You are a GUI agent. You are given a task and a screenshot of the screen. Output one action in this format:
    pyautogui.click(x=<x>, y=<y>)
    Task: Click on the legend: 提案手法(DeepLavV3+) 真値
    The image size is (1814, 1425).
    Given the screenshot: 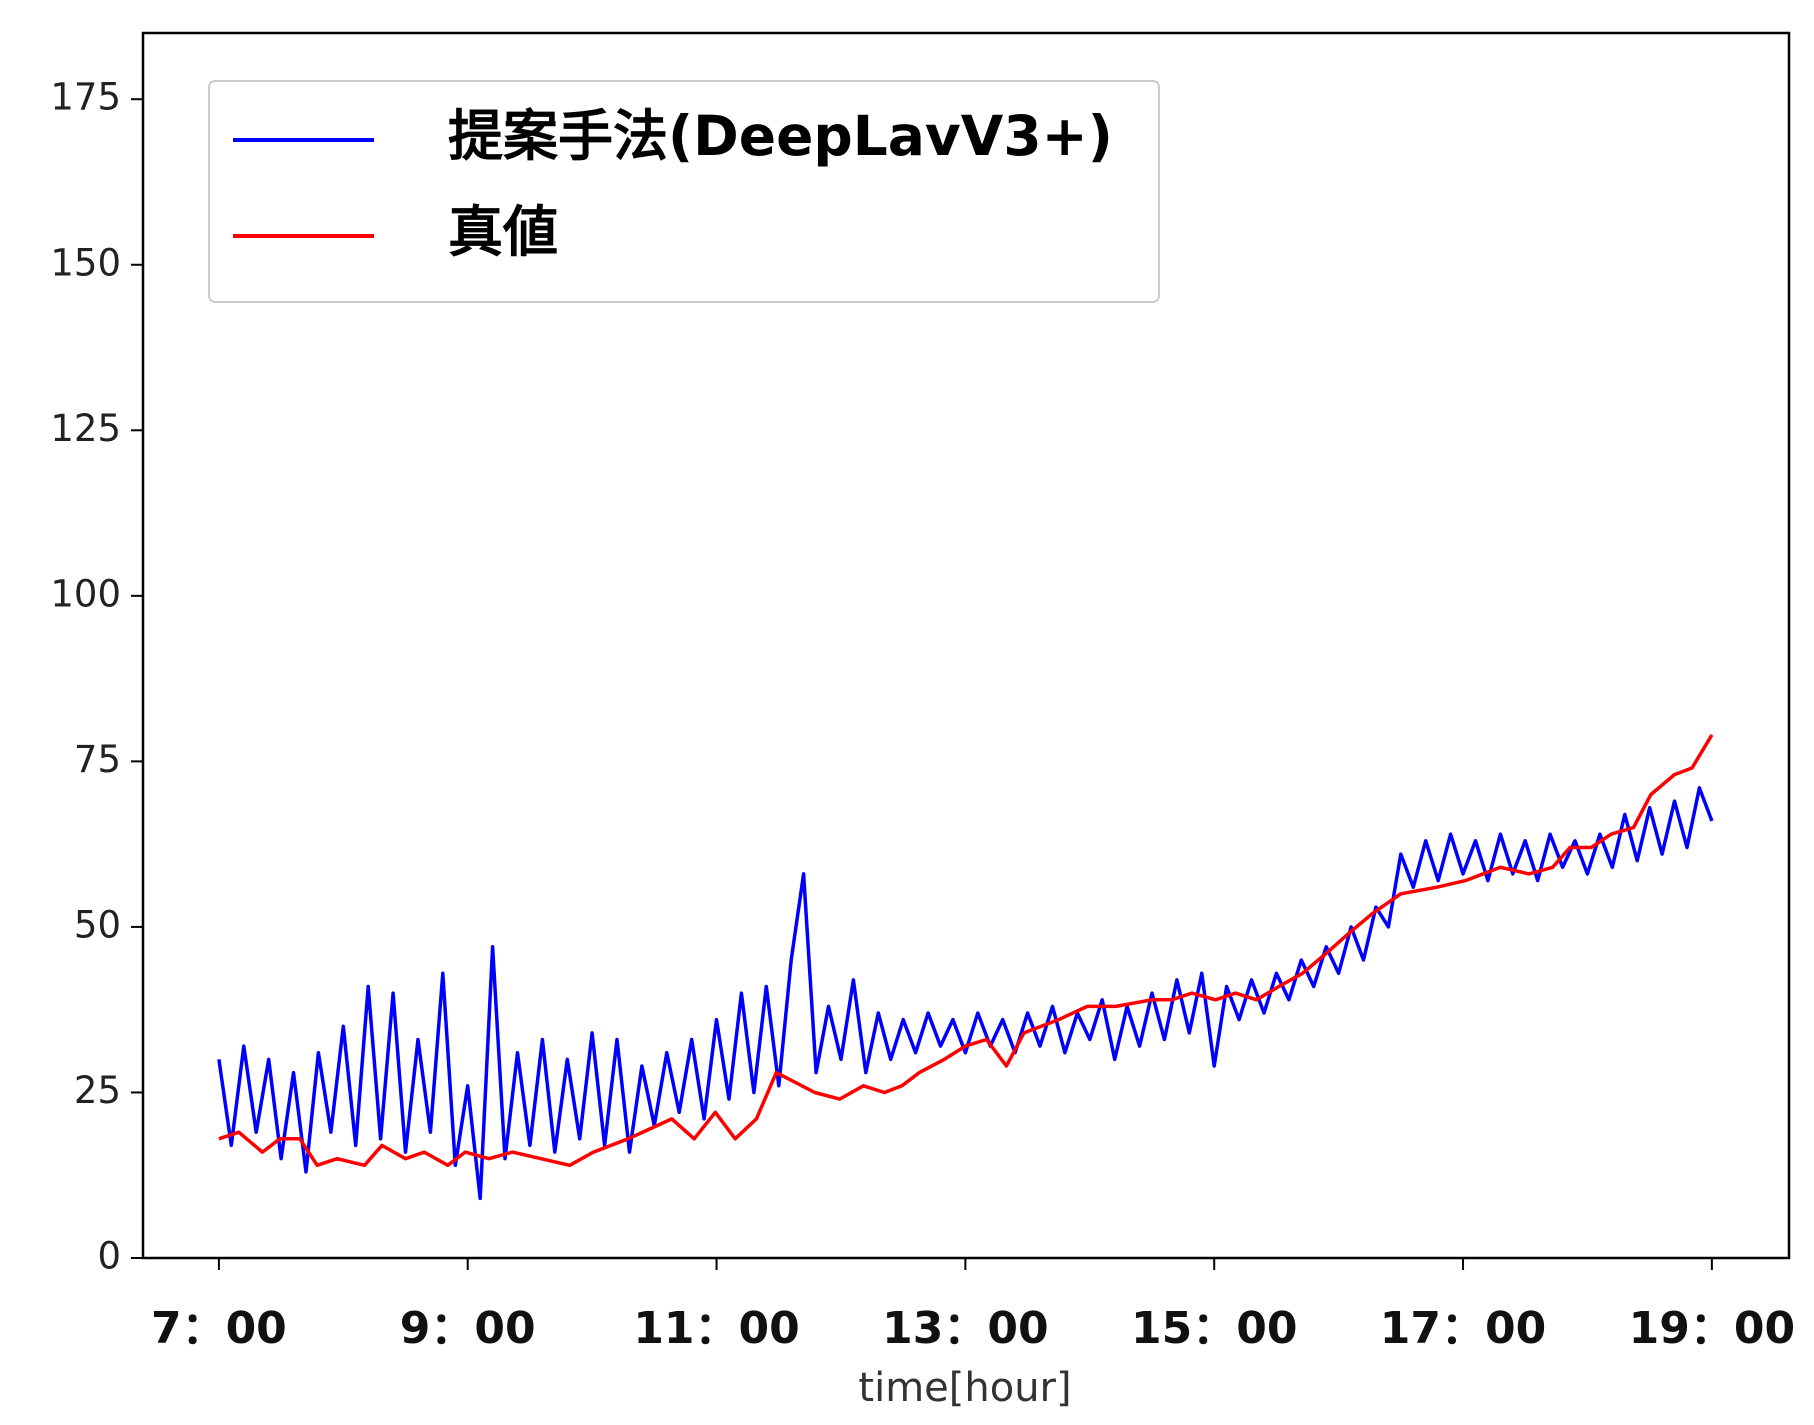 What is the action you would take?
    pyautogui.click(x=684, y=191)
    